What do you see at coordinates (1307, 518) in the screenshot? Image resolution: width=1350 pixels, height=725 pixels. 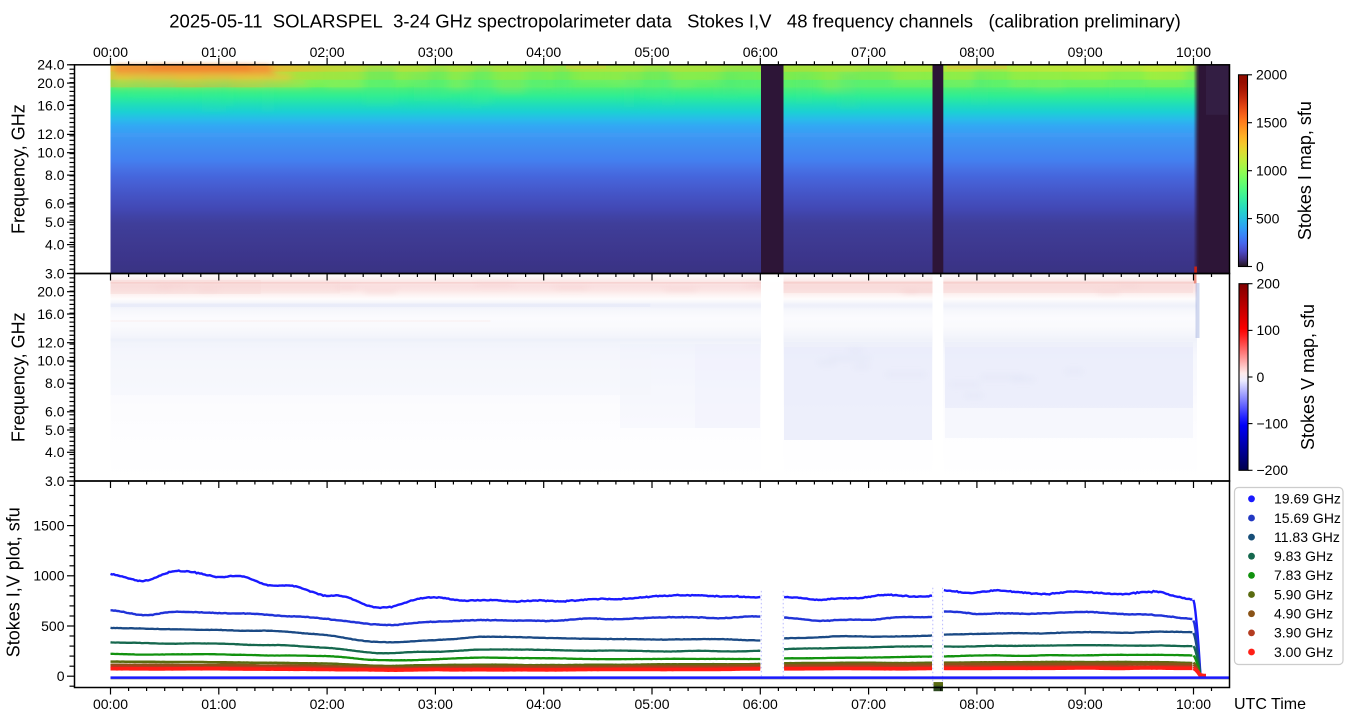 I see `svg-text: 15.69 GHz` at bounding box center [1307, 518].